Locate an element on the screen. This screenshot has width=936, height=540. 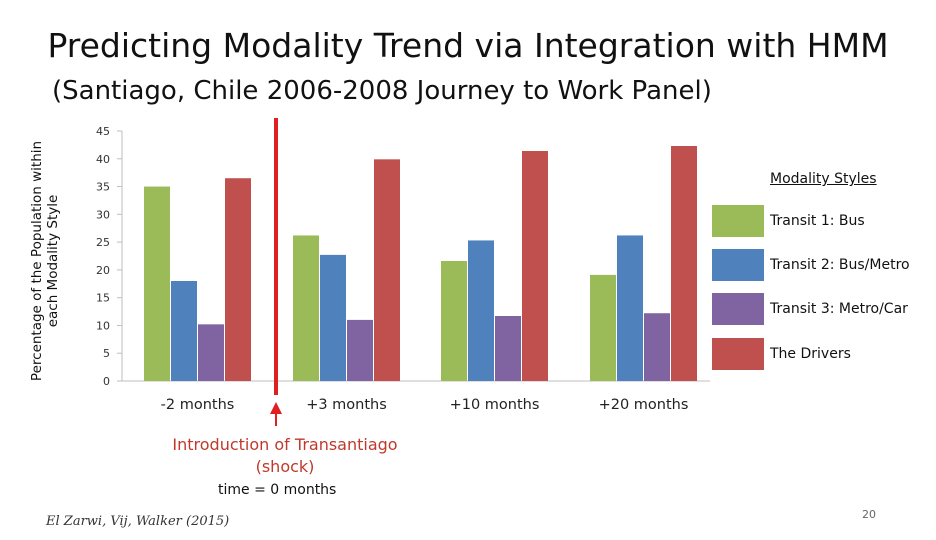
bar-transit-1-bus-2-months is located at coordinates (157, 283).